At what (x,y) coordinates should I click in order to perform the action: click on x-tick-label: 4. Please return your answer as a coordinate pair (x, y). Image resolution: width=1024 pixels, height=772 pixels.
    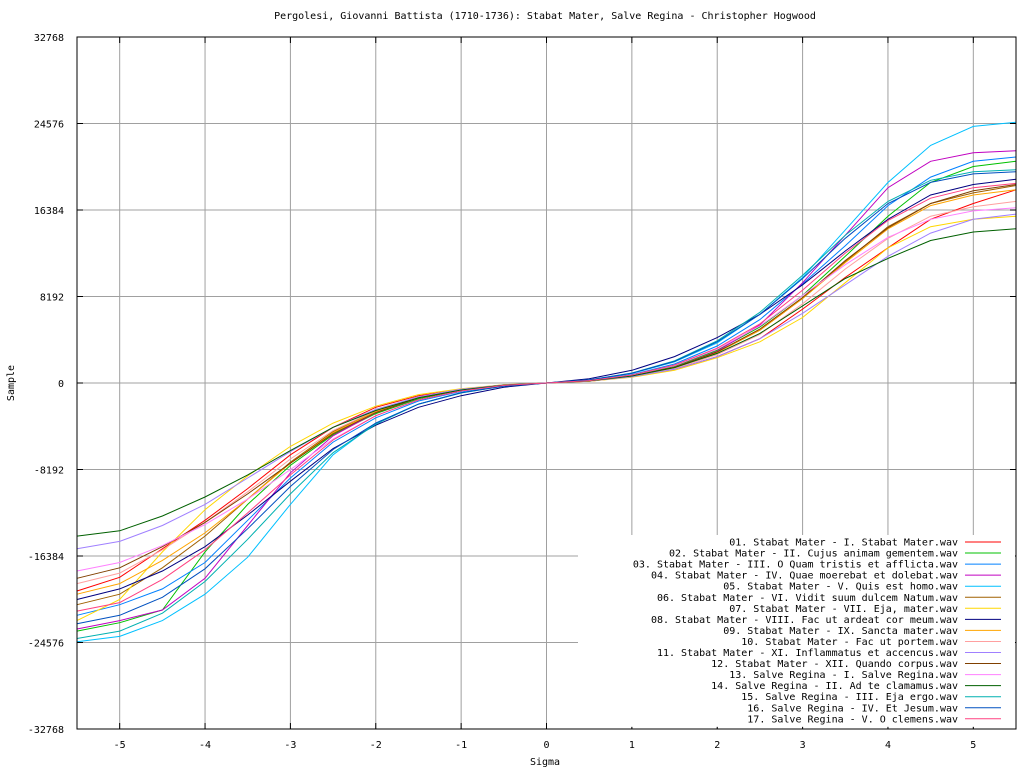
    Looking at the image, I should click on (888, 745).